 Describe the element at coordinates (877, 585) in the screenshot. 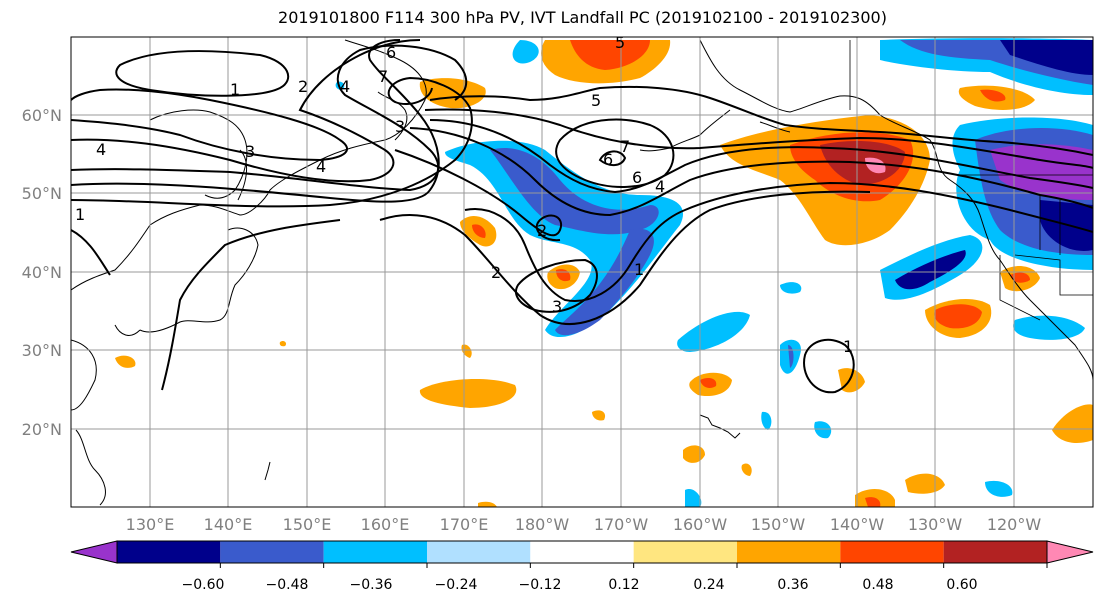

I see `colorbar-tick-label: 0.48` at that location.